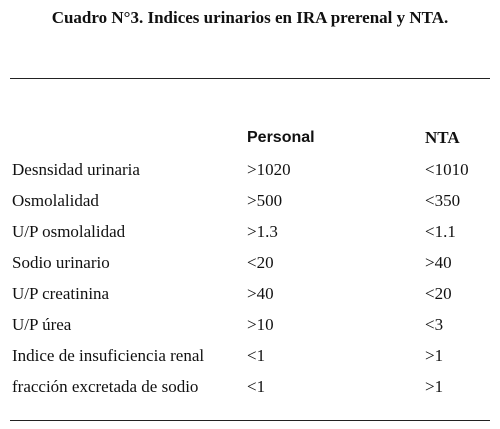 The image size is (500, 429). I want to click on row-label: U/P úrea, so click(42, 324).